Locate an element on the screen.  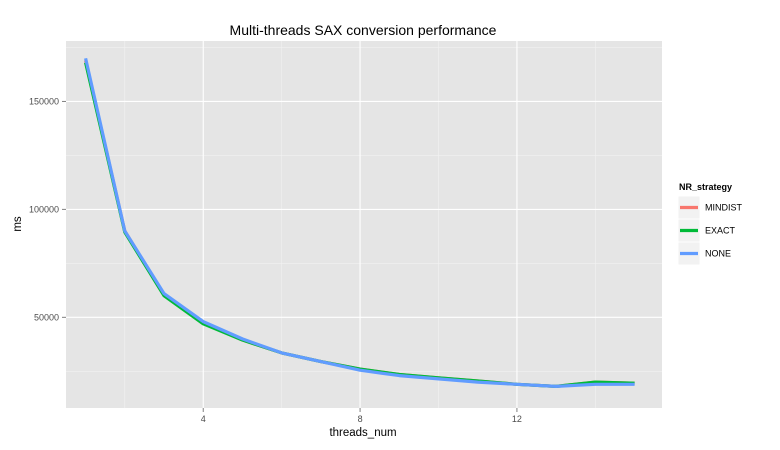
x-tick-label: 8 is located at coordinates (360, 419).